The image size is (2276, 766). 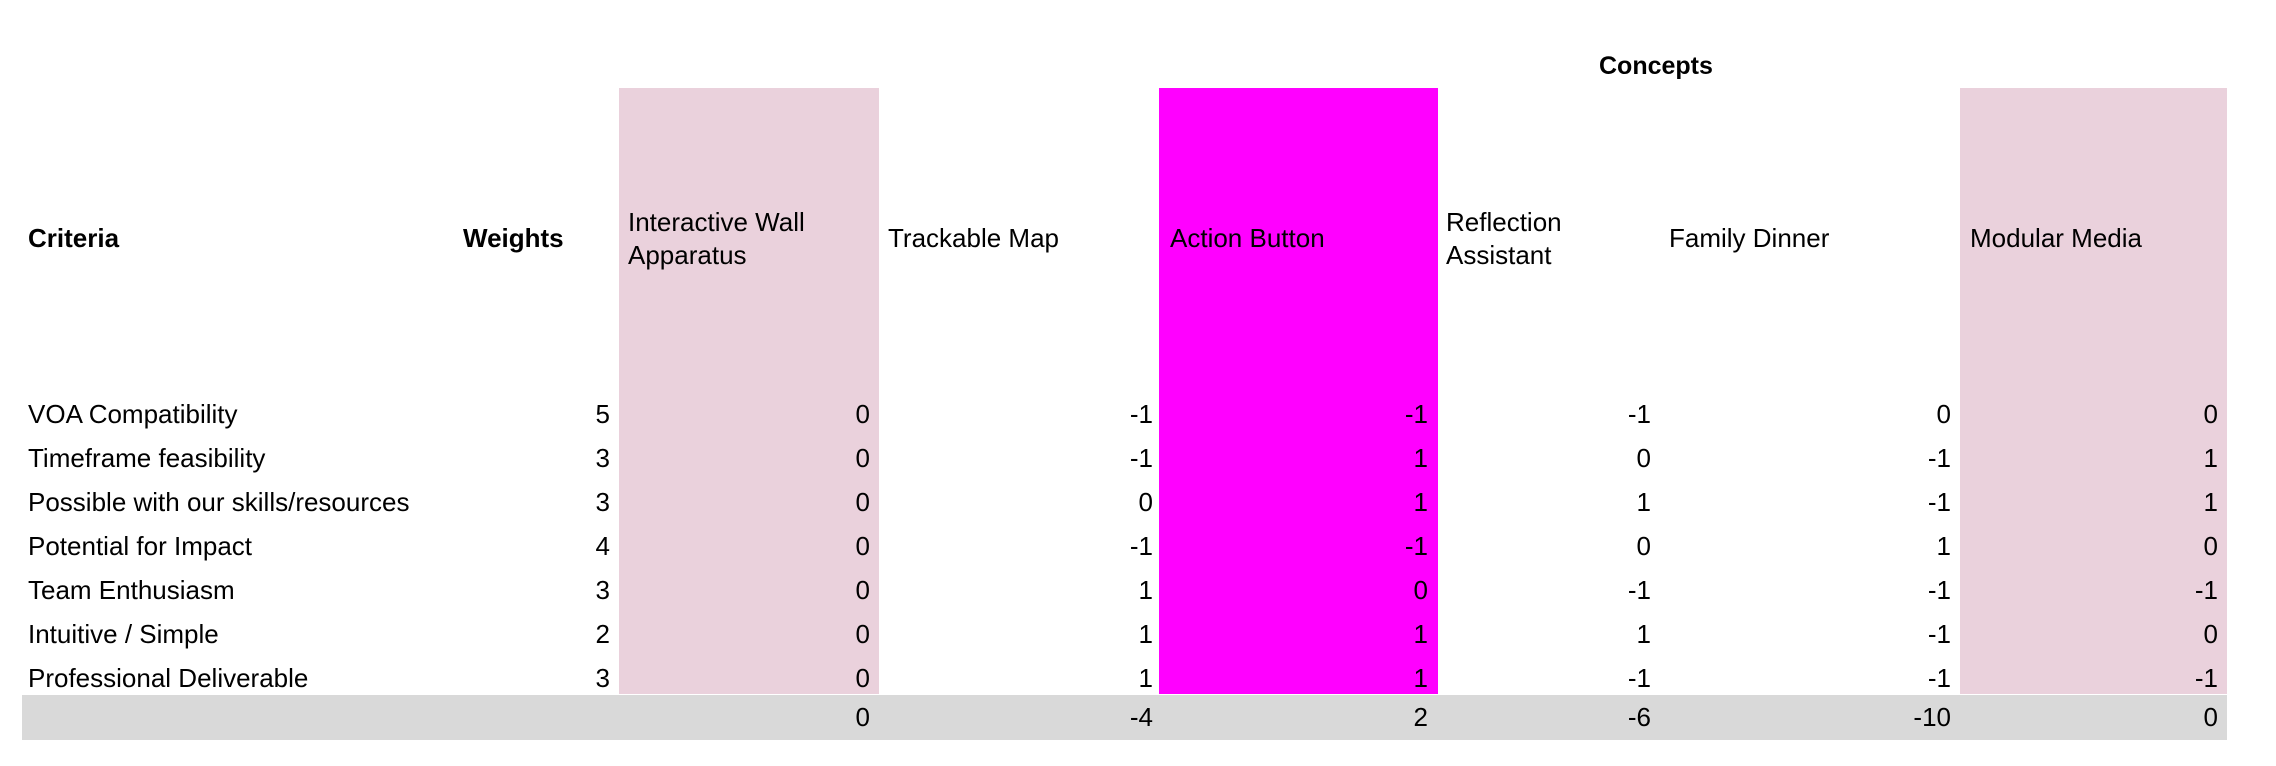 I want to click on criterion-cell: Professional Deliverable, so click(x=168, y=678).